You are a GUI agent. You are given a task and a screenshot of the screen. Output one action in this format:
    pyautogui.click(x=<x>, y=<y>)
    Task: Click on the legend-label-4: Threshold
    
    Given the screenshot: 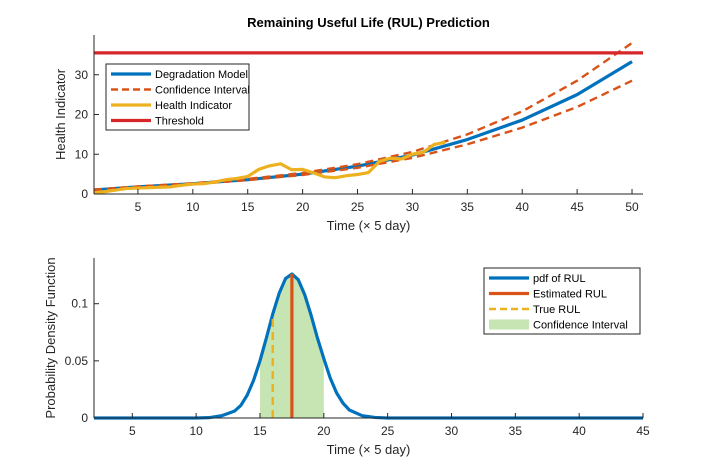 What is the action you would take?
    pyautogui.click(x=179, y=122)
    